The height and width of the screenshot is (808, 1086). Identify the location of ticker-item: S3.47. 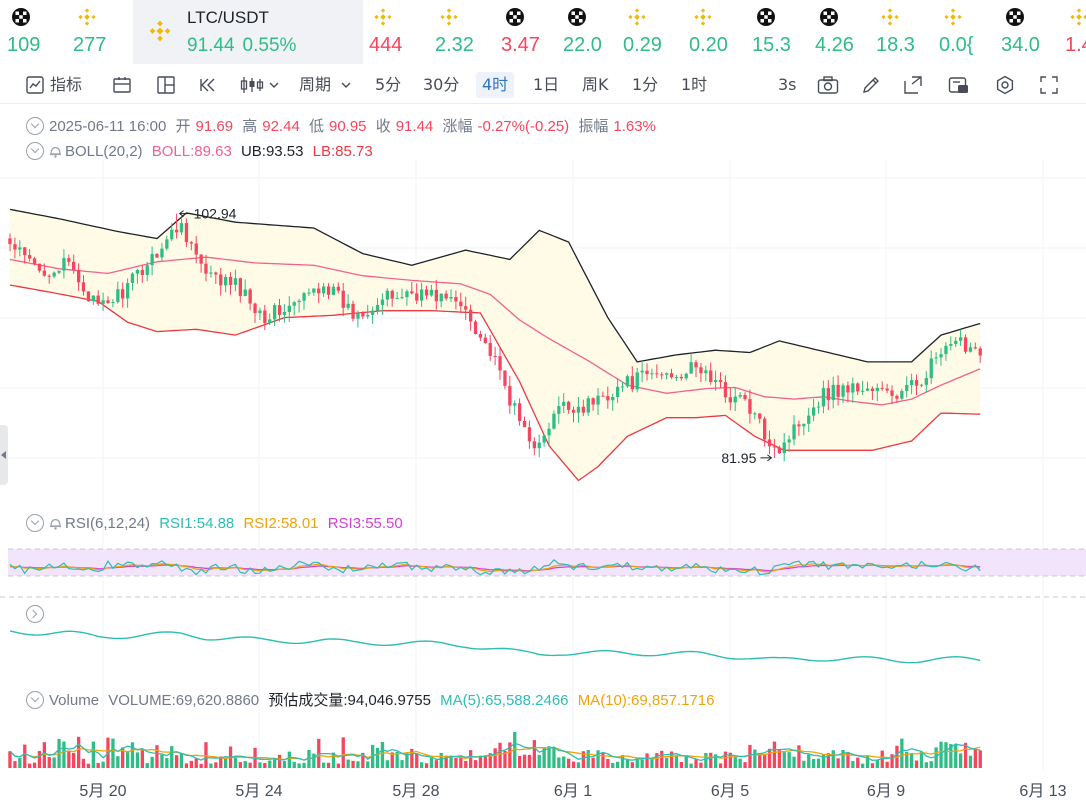
(517, 32).